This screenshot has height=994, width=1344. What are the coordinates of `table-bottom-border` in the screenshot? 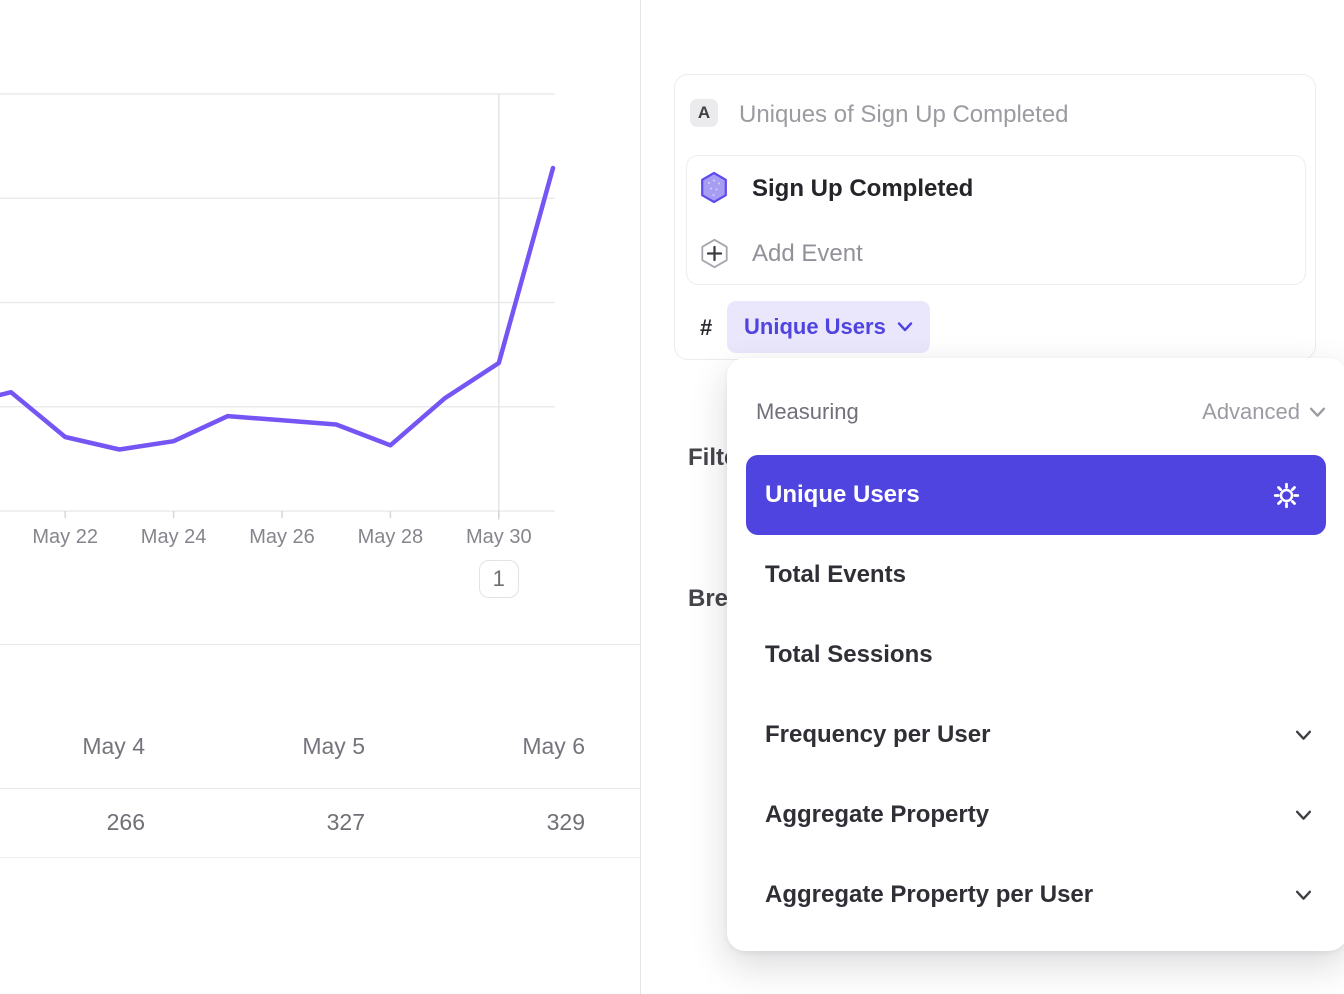 It's located at (320, 857).